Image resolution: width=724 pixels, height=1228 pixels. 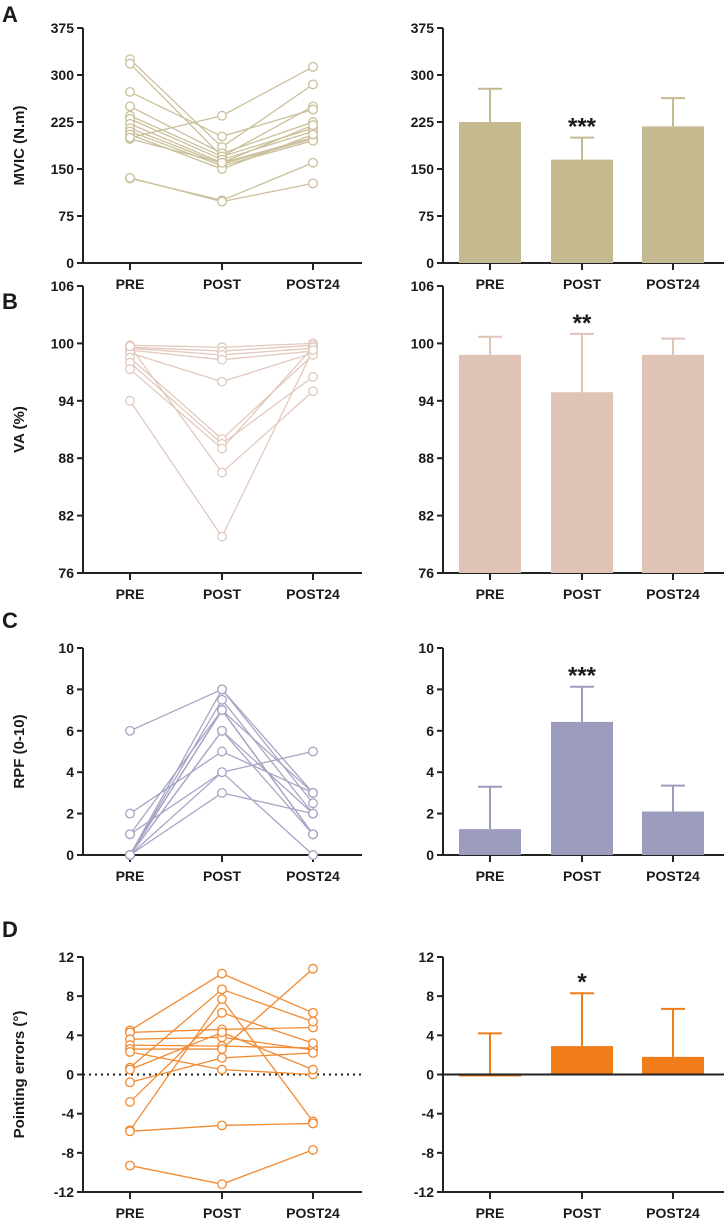 I want to click on panel-B-bar: 76 82 88 94 100 106 PRE POST POST24 **, so click(x=567, y=440).